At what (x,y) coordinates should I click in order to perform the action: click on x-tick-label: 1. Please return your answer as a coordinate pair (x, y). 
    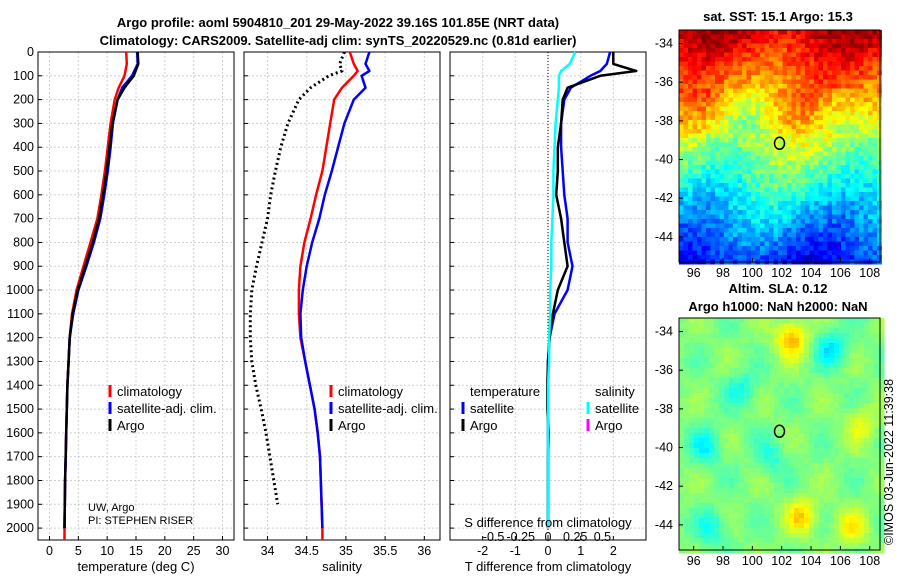
    Looking at the image, I should click on (580, 551).